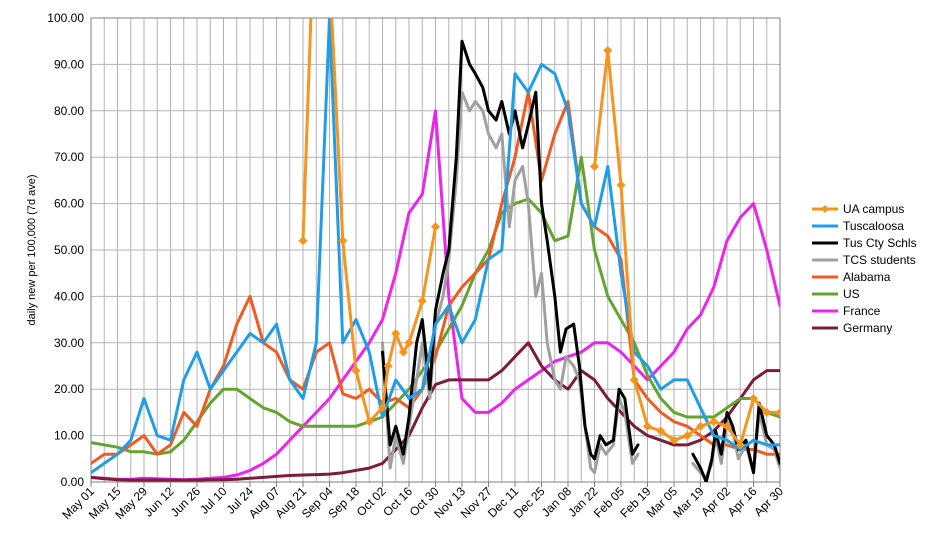 This screenshot has width=929, height=538. Describe the element at coordinates (880, 243) in the screenshot. I see `legend-label: Tus Cty Schls` at that location.